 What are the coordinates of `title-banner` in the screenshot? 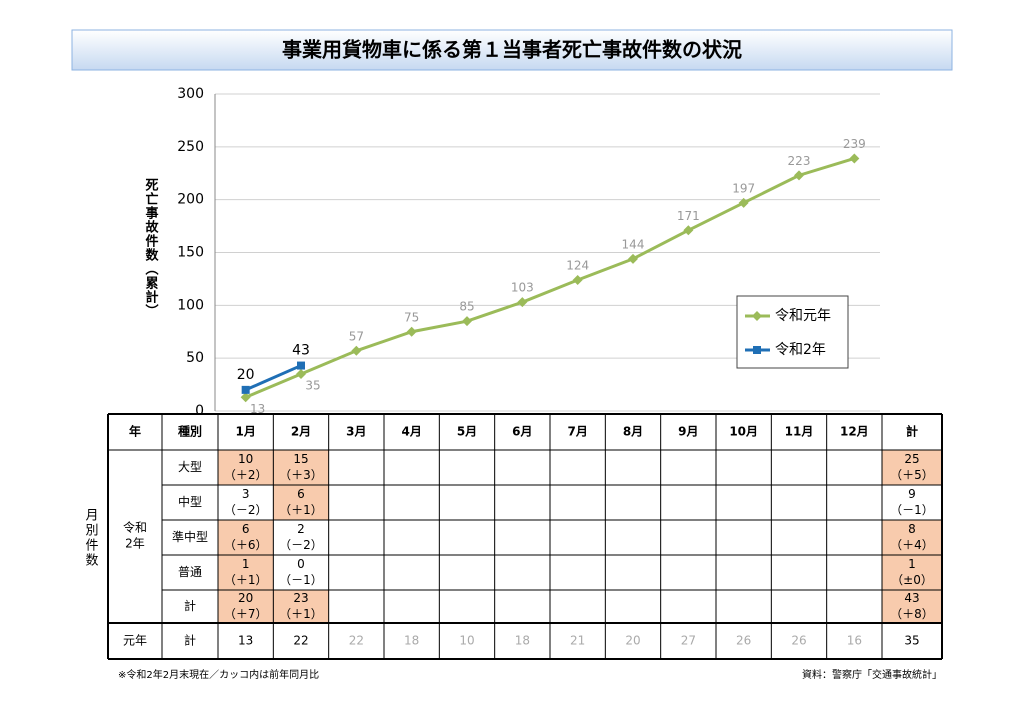 It's located at (512, 50).